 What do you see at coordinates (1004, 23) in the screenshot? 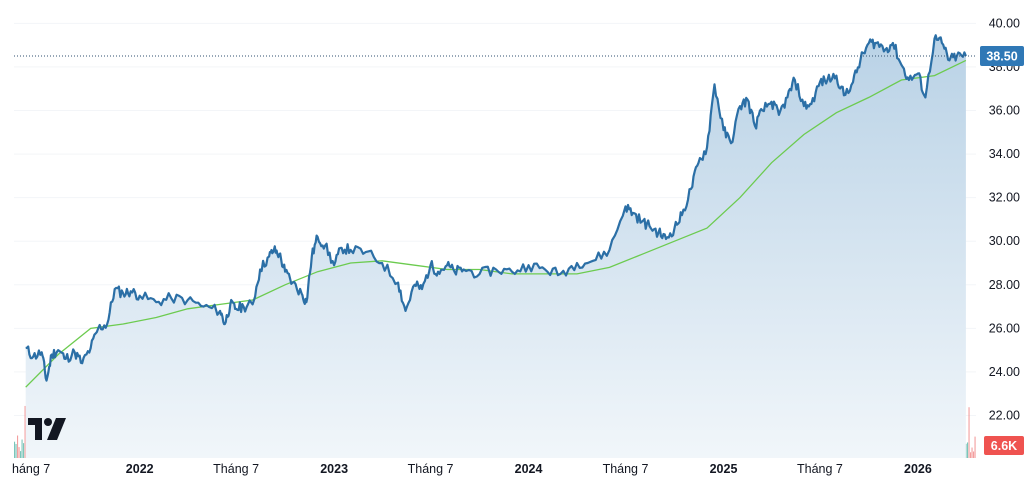
I see `y-tick-label: 40.00` at bounding box center [1004, 23].